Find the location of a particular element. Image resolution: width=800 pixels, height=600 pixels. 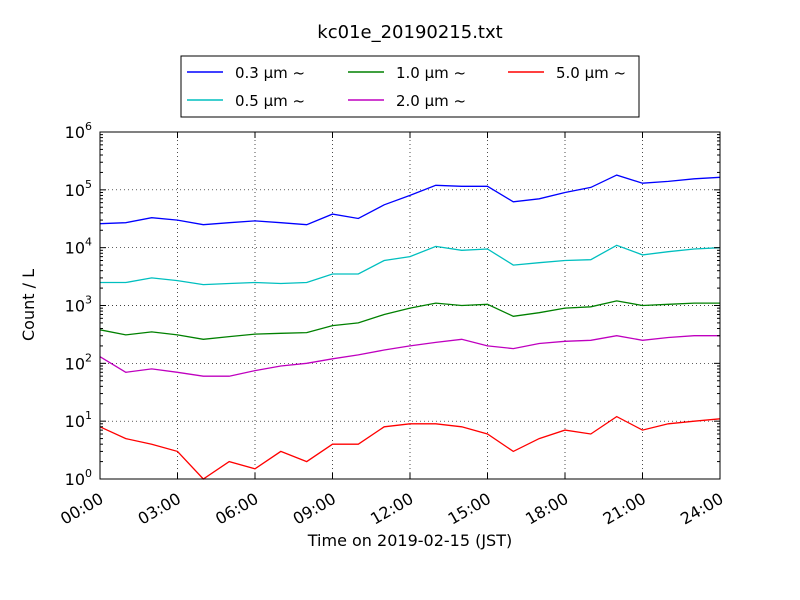

legend: 0.3 μm ~ 0.5 μm ~ 1.0 μm ~ 2.0 μm ~ 5.0 μm ~ is located at coordinates (410, 86).